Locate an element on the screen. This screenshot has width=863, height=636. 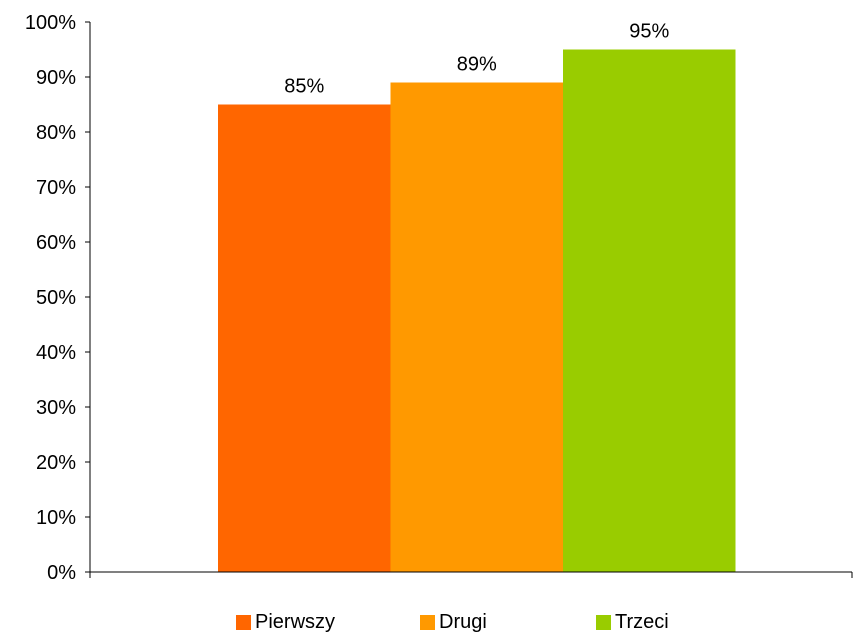
y-tick-label-40: 40% is located at coordinates (56, 353).